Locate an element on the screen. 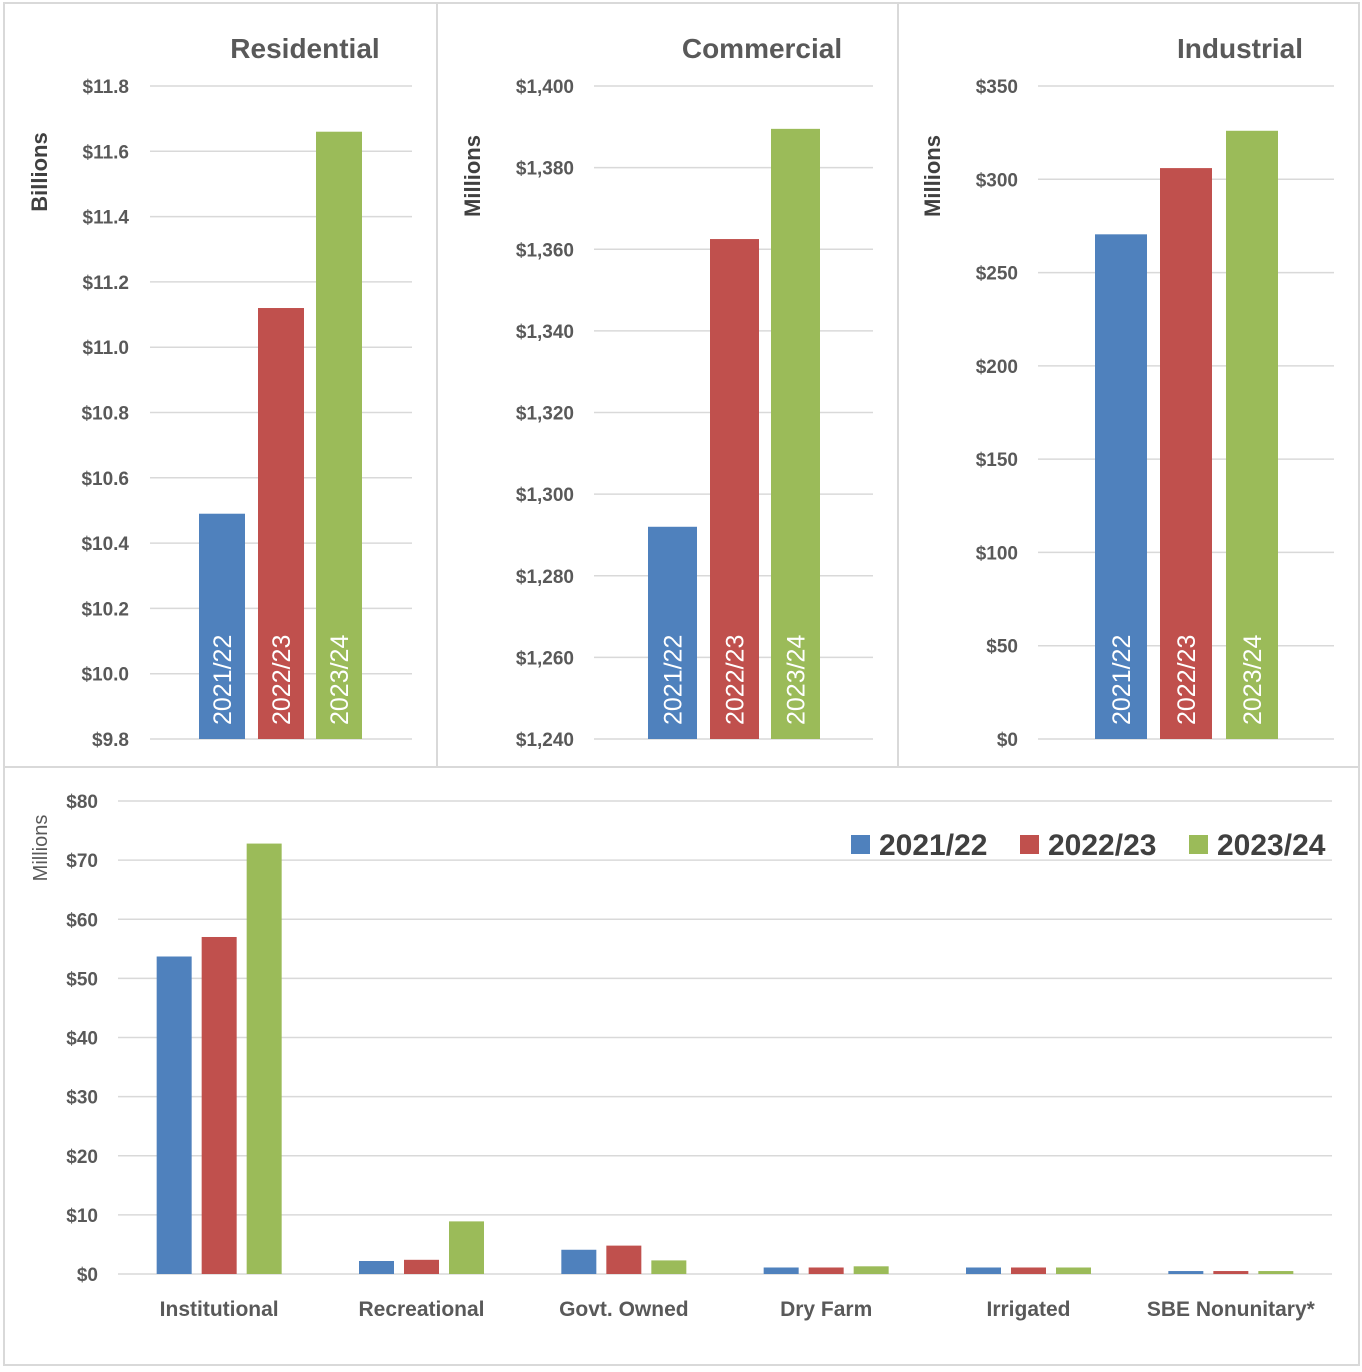 This screenshot has width=1362, height=1372. residential-y-tick-label: $10.8 is located at coordinates (105, 414).